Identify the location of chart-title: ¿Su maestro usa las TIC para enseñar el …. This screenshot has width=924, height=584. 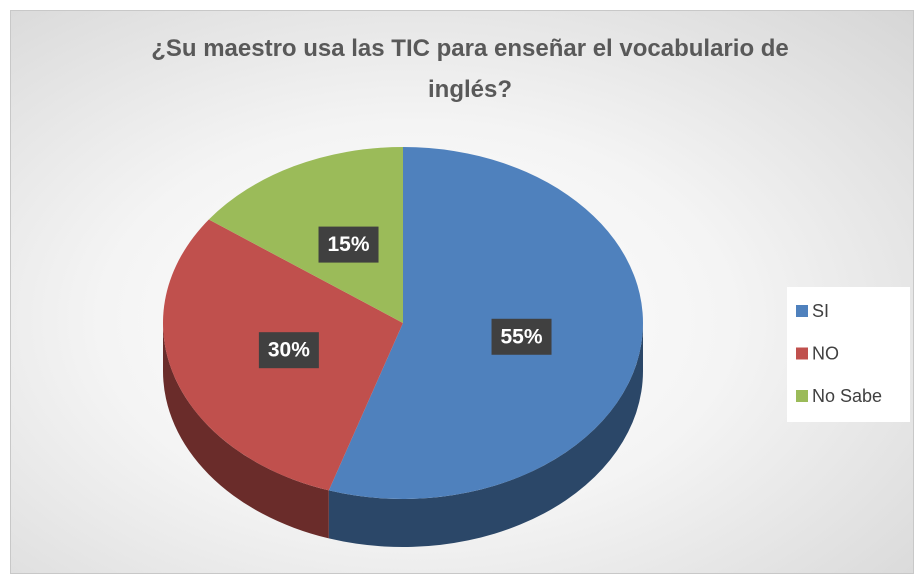
(470, 69).